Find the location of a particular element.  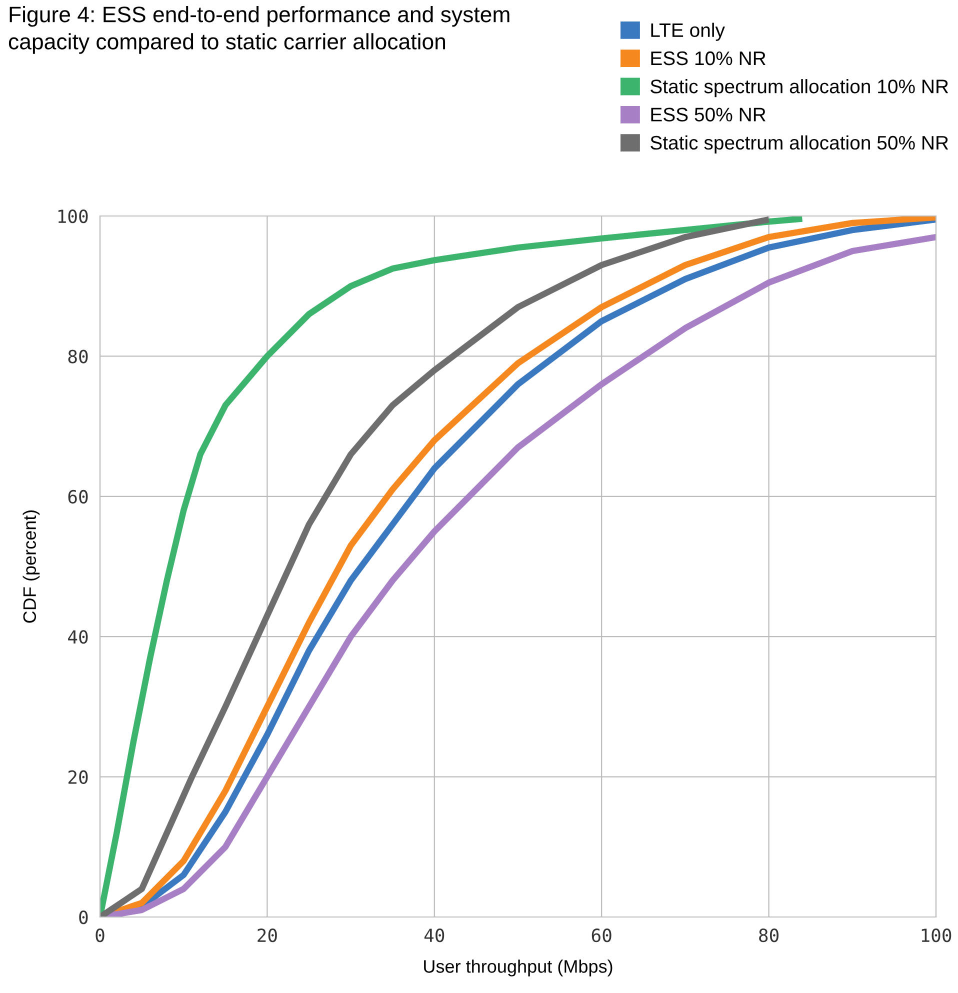

x-tick-label: 100 is located at coordinates (937, 935).